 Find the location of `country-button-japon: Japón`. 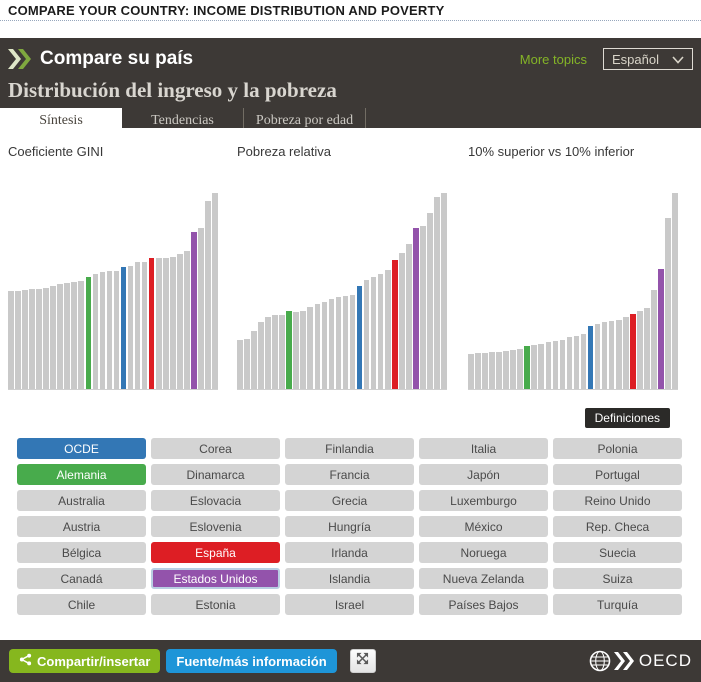

country-button-japon: Japón is located at coordinates (483, 474).